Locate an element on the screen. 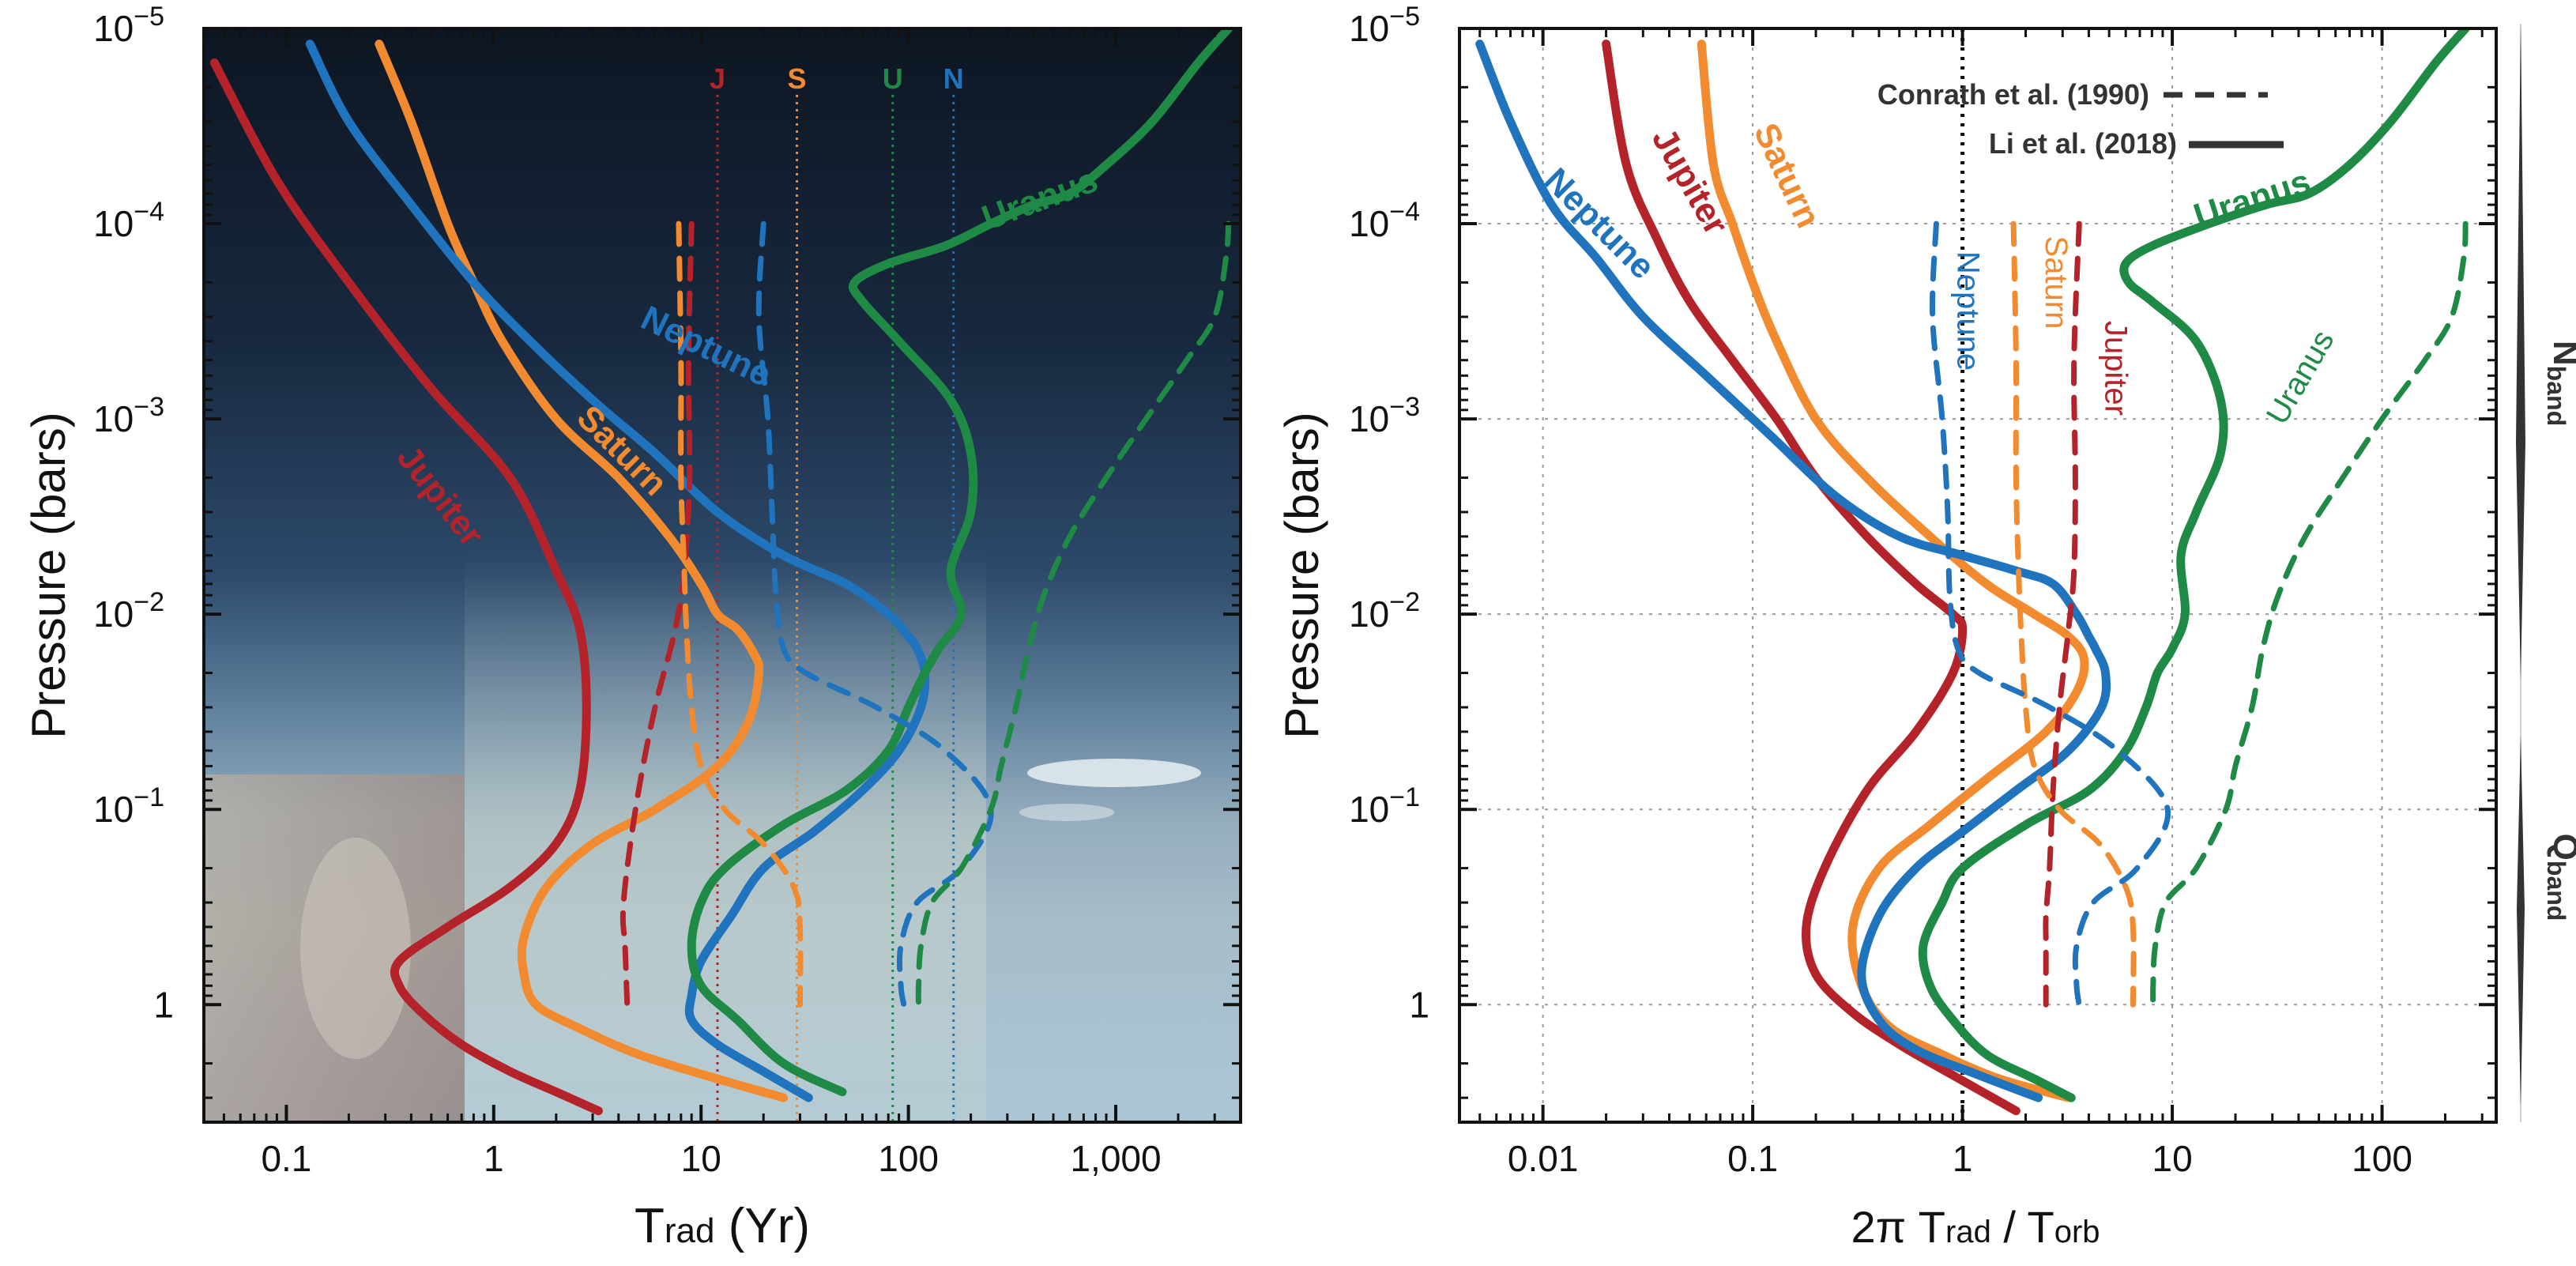  left-series-neptune-conrath is located at coordinates (874, 614).